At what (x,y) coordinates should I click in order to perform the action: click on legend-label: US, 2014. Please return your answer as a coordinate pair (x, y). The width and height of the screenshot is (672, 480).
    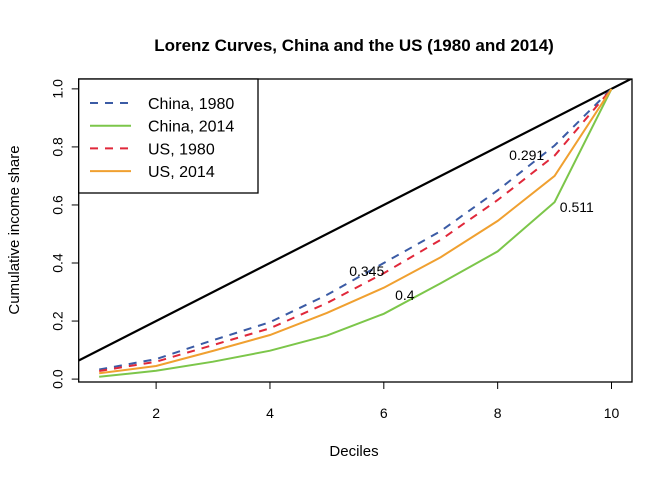
    Looking at the image, I should click on (181, 172).